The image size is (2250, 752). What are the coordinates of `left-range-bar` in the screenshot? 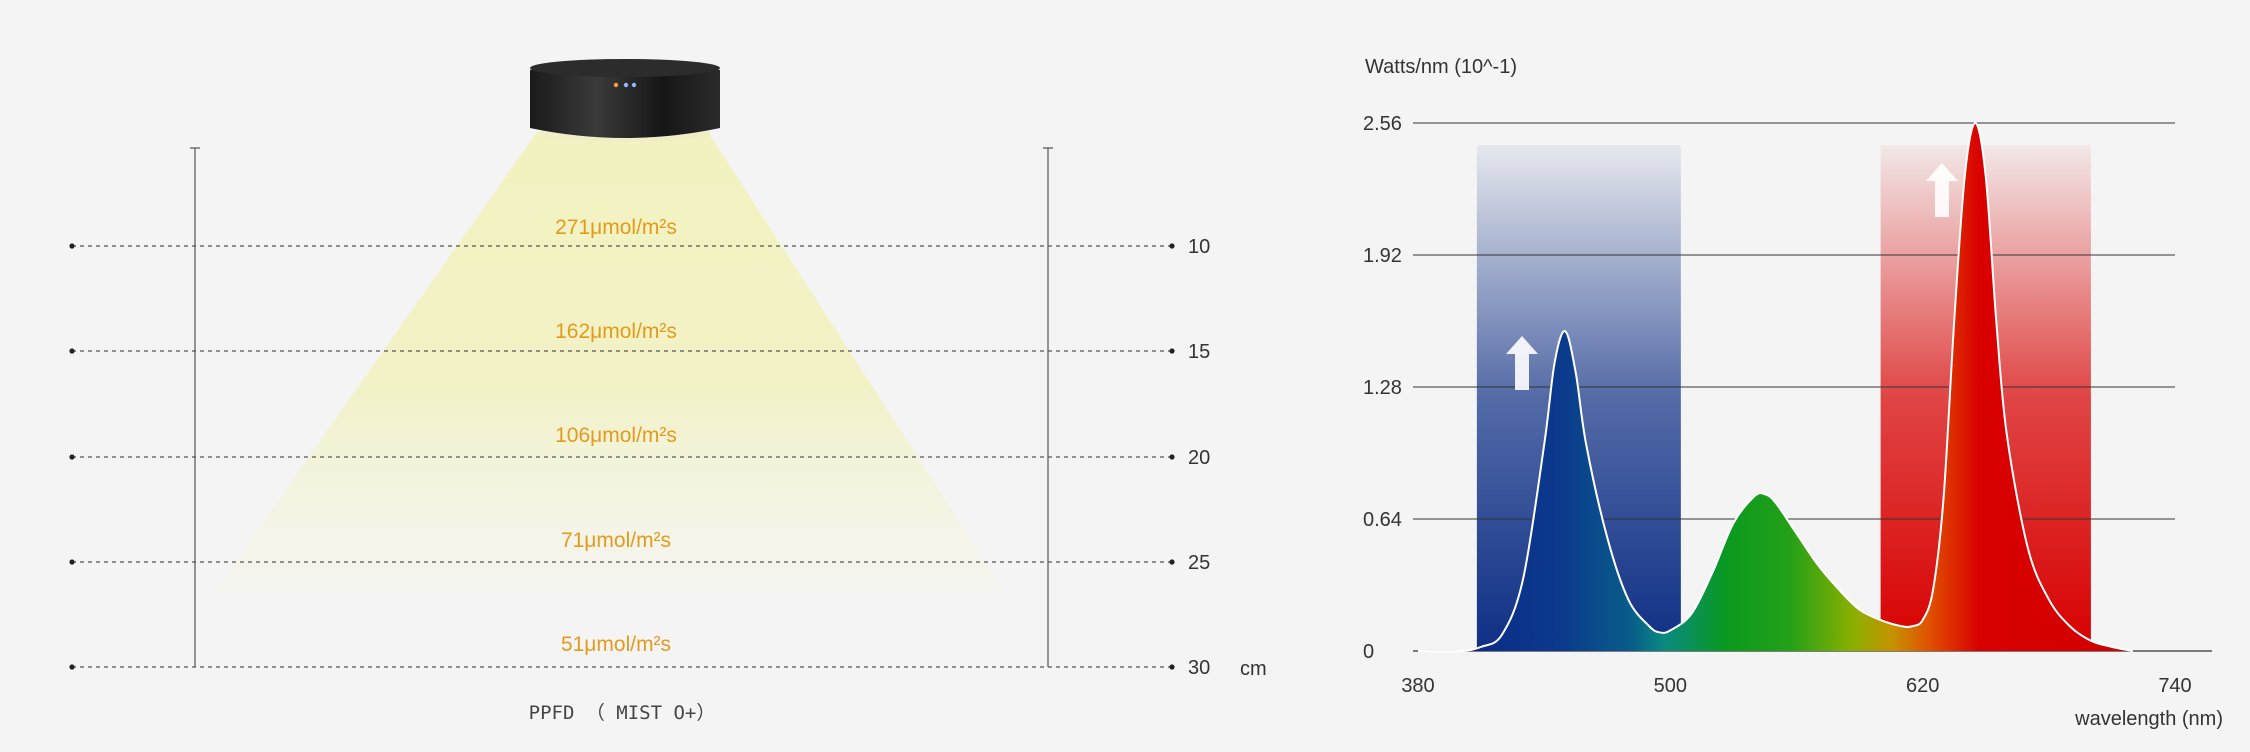 It's located at (195, 407).